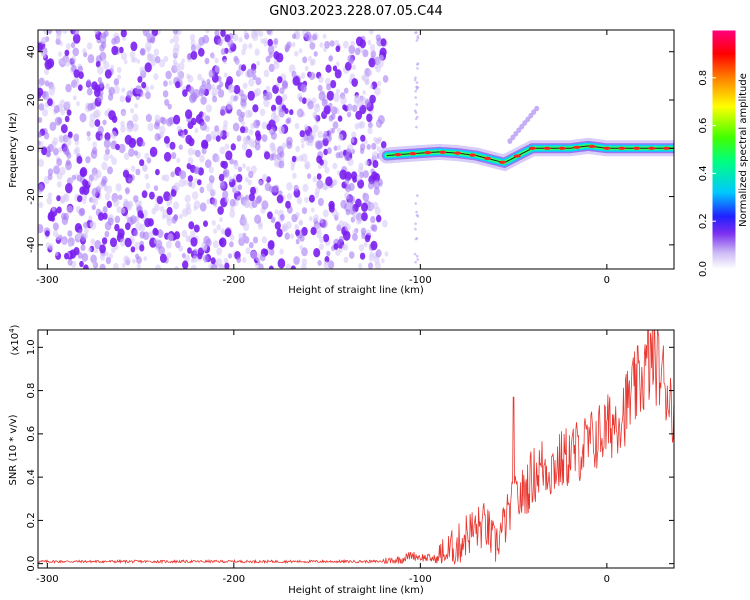 The width and height of the screenshot is (750, 600). What do you see at coordinates (31, 245) in the screenshot?
I see `y-tick-label: -40` at bounding box center [31, 245].